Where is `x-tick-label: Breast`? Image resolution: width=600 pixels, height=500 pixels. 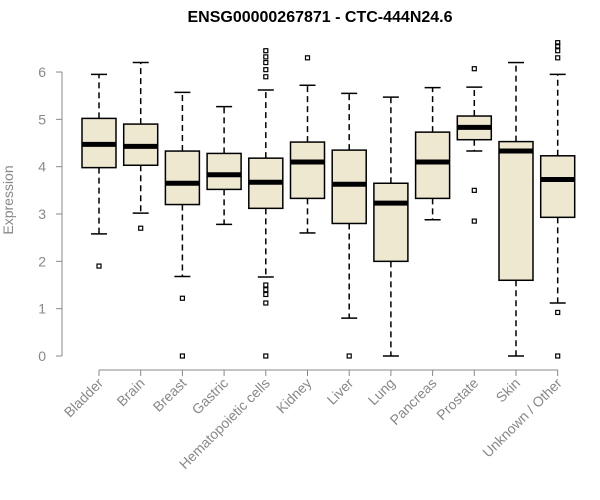 x-tick-label: Breast is located at coordinates (170, 395).